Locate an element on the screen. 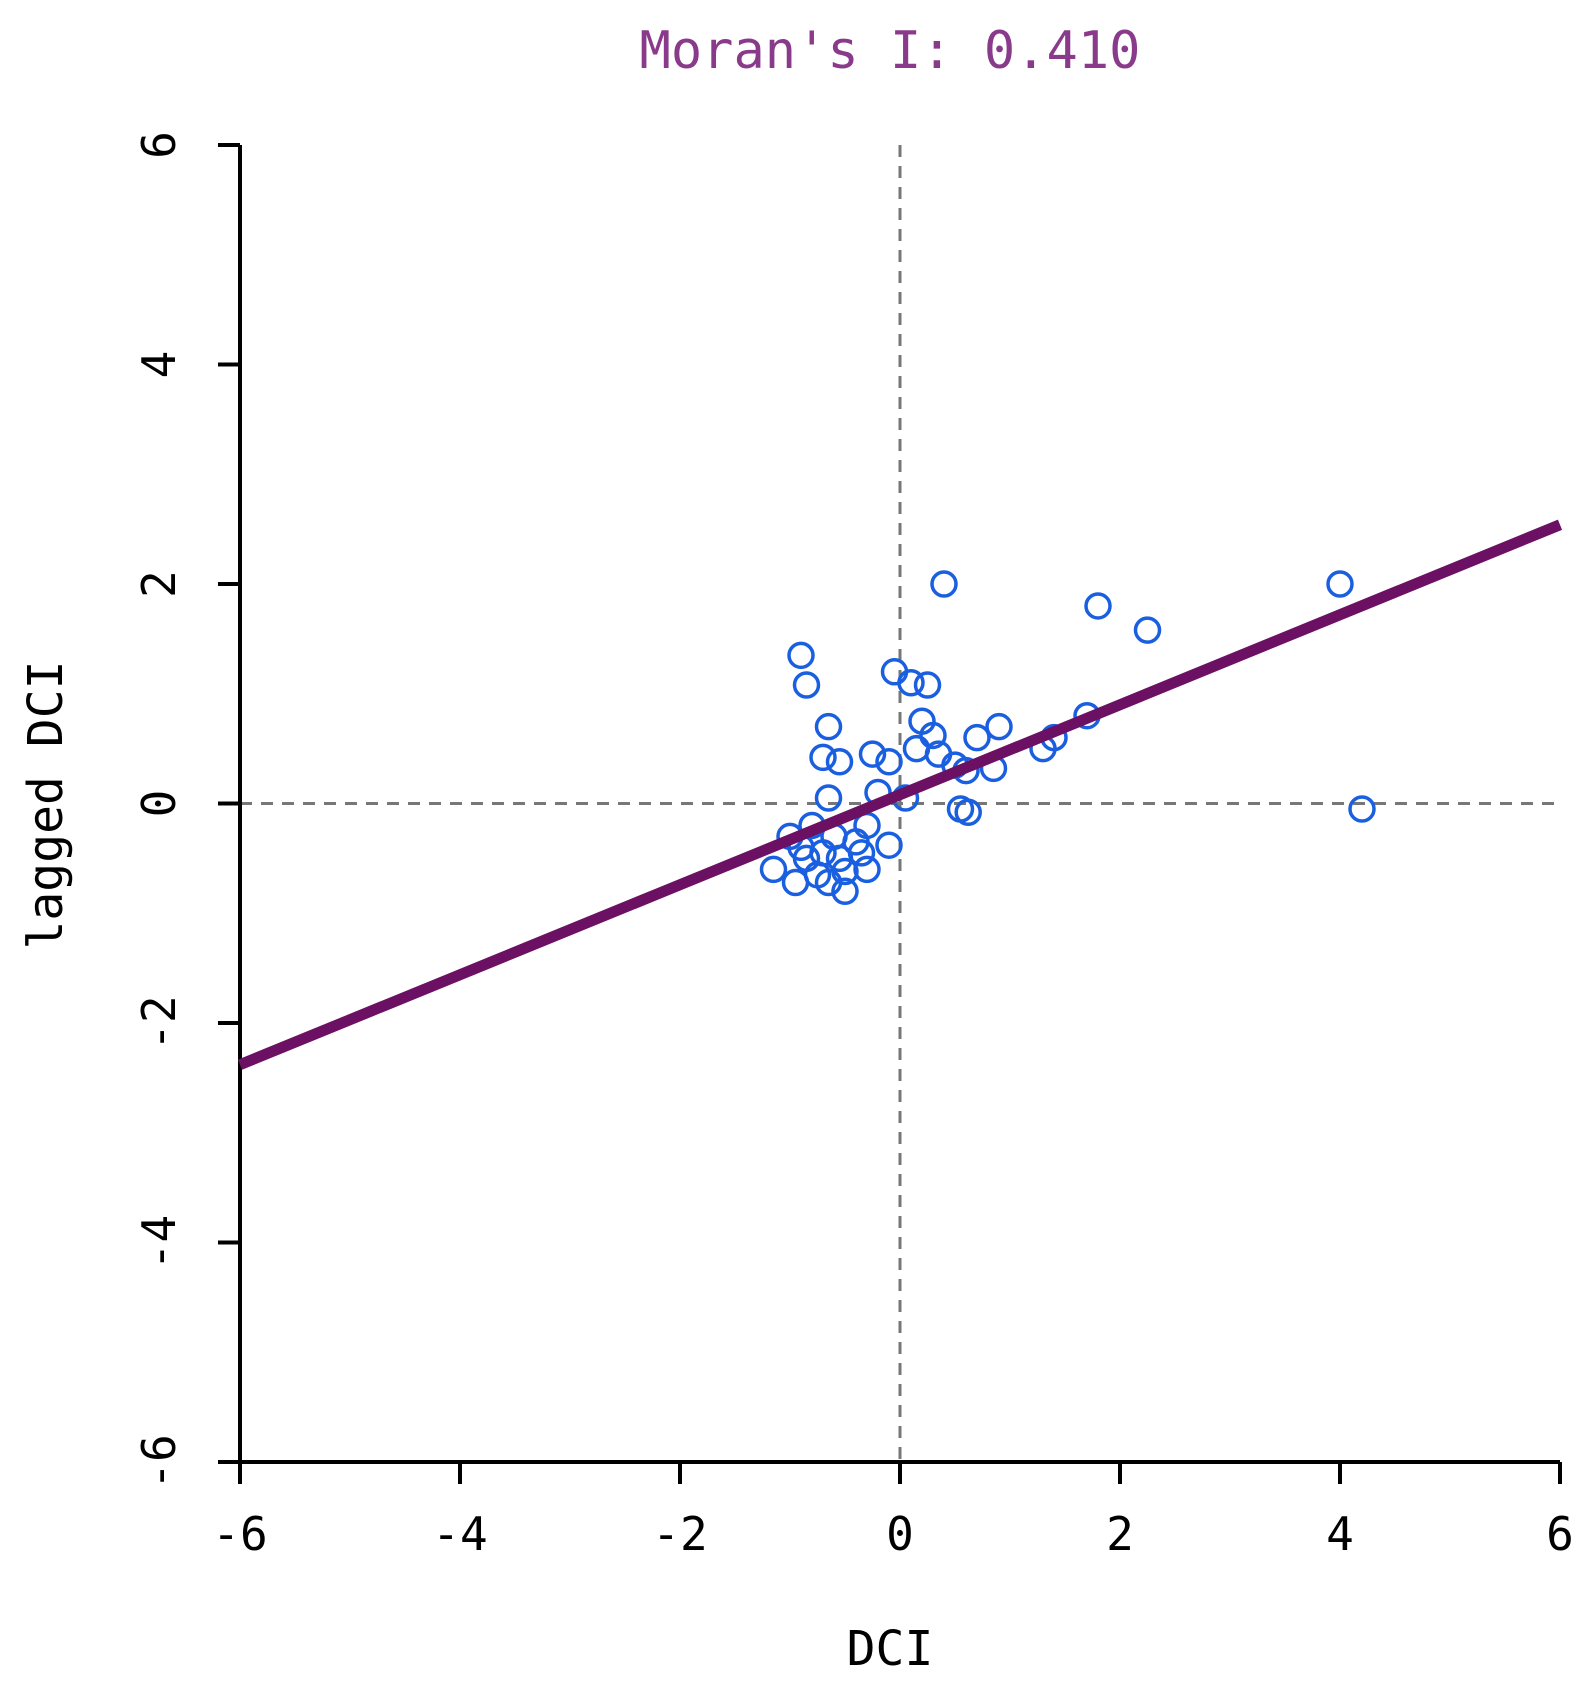  x-tick-label: -4 is located at coordinates (459, 1534).